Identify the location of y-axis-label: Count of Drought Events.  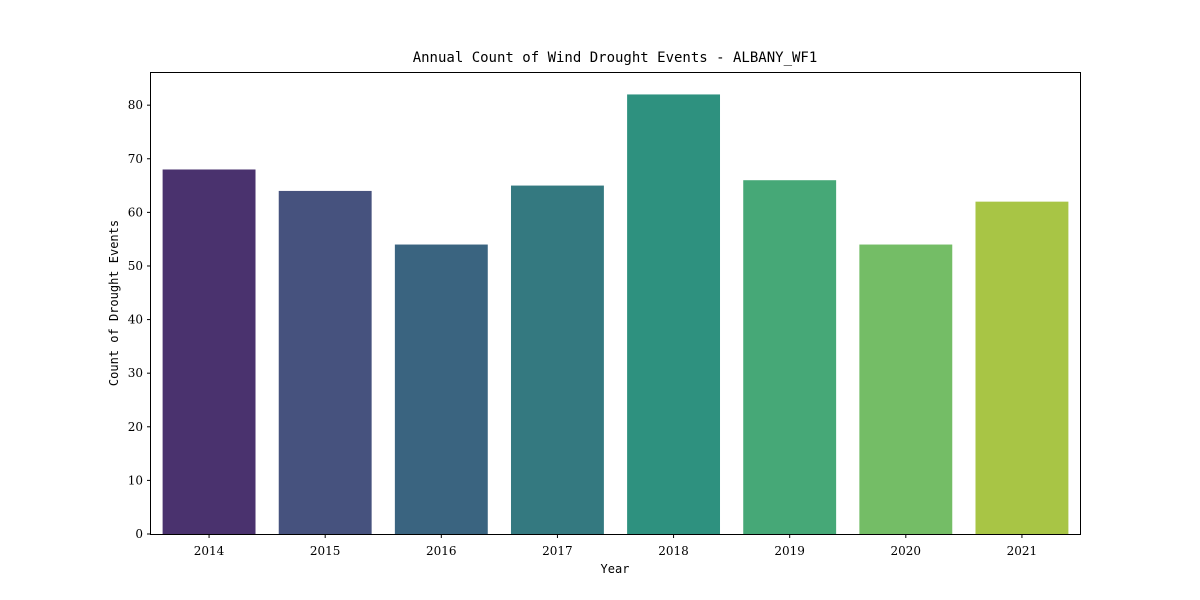
(114, 303).